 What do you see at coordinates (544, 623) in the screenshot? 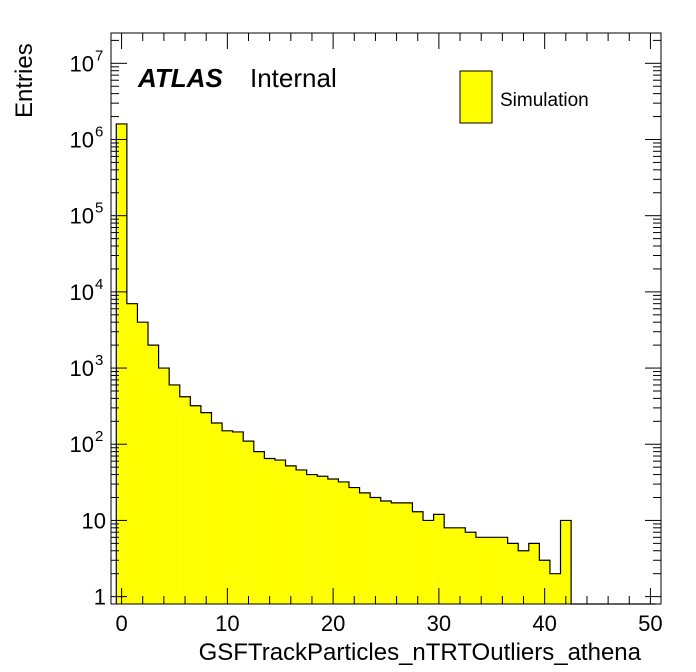
I see `x-tick-label: 40` at bounding box center [544, 623].